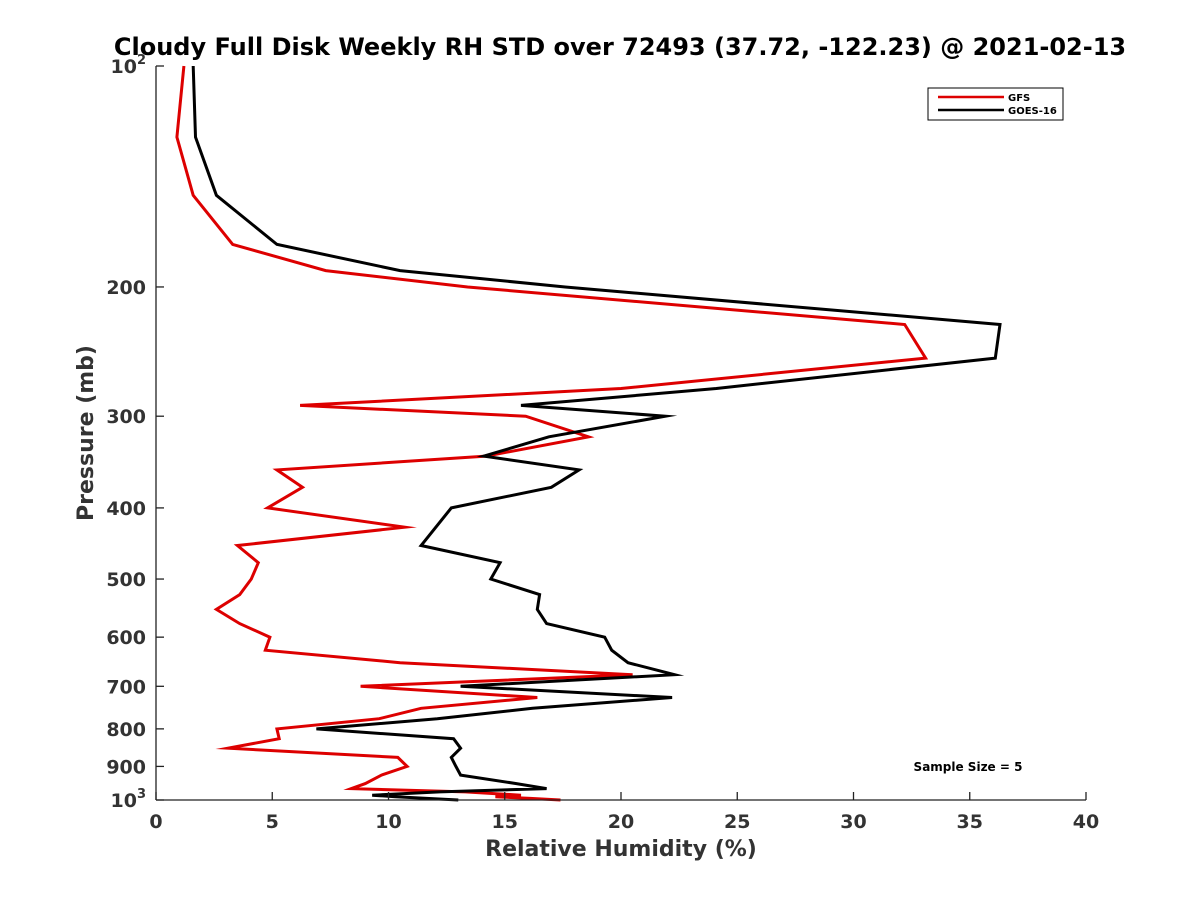 The width and height of the screenshot is (1200, 900). What do you see at coordinates (126, 767) in the screenshot?
I see `y-tick-label: 900` at bounding box center [126, 767].